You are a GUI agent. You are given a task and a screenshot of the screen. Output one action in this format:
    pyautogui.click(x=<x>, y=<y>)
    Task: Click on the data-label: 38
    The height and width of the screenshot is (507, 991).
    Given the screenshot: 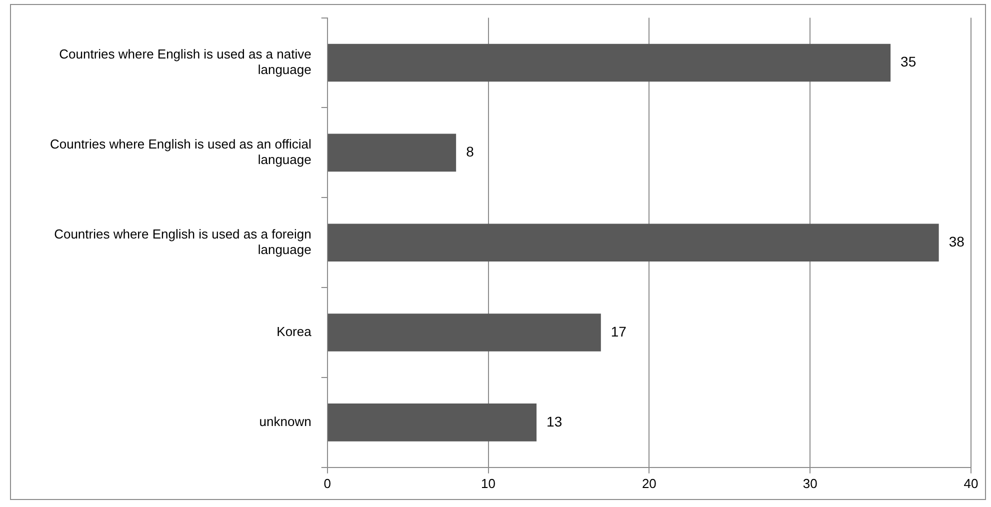 What is the action you would take?
    pyautogui.click(x=956, y=241)
    